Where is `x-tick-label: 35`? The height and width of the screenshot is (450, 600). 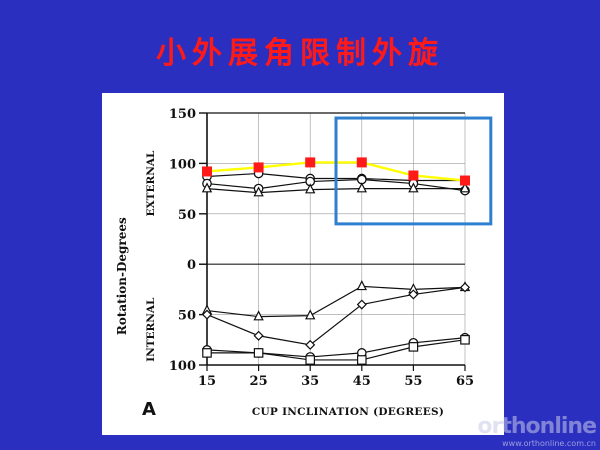 x-tick-label: 35 is located at coordinates (310, 381).